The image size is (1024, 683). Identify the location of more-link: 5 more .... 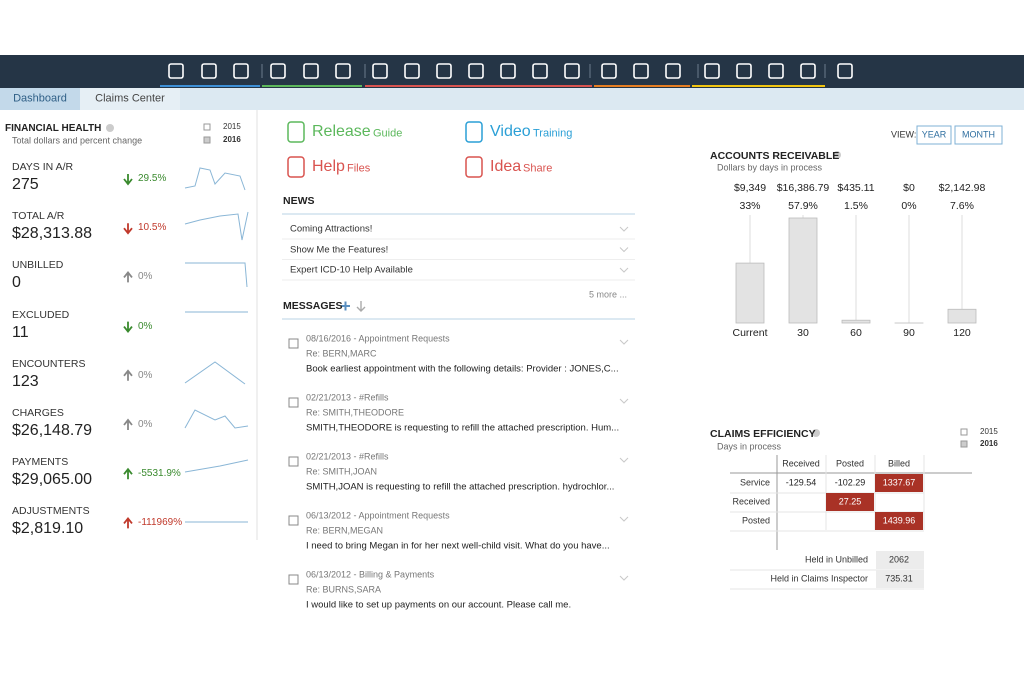
(607, 294).